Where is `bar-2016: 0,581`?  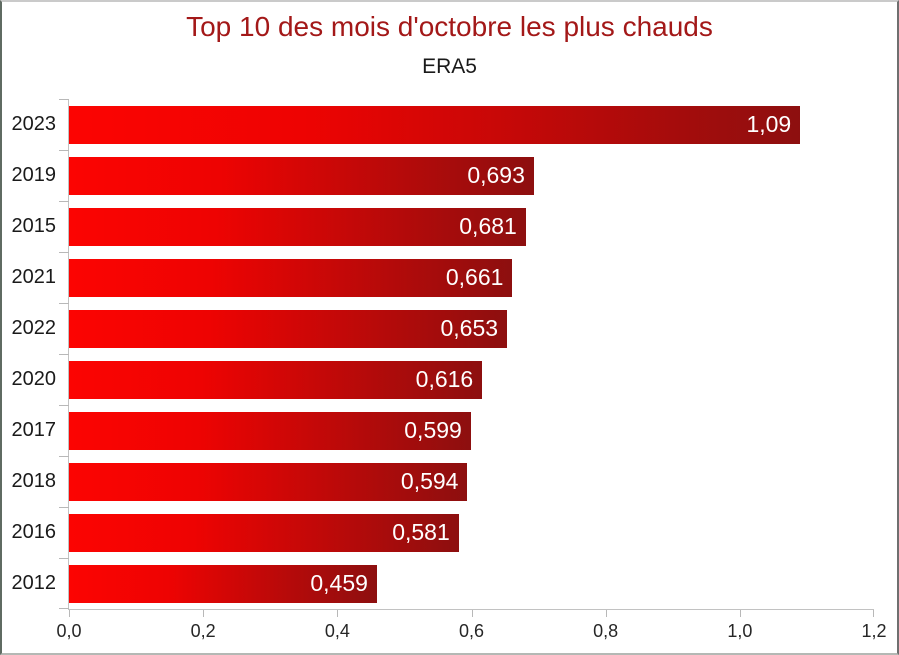
bar-2016: 0,581 is located at coordinates (264, 532).